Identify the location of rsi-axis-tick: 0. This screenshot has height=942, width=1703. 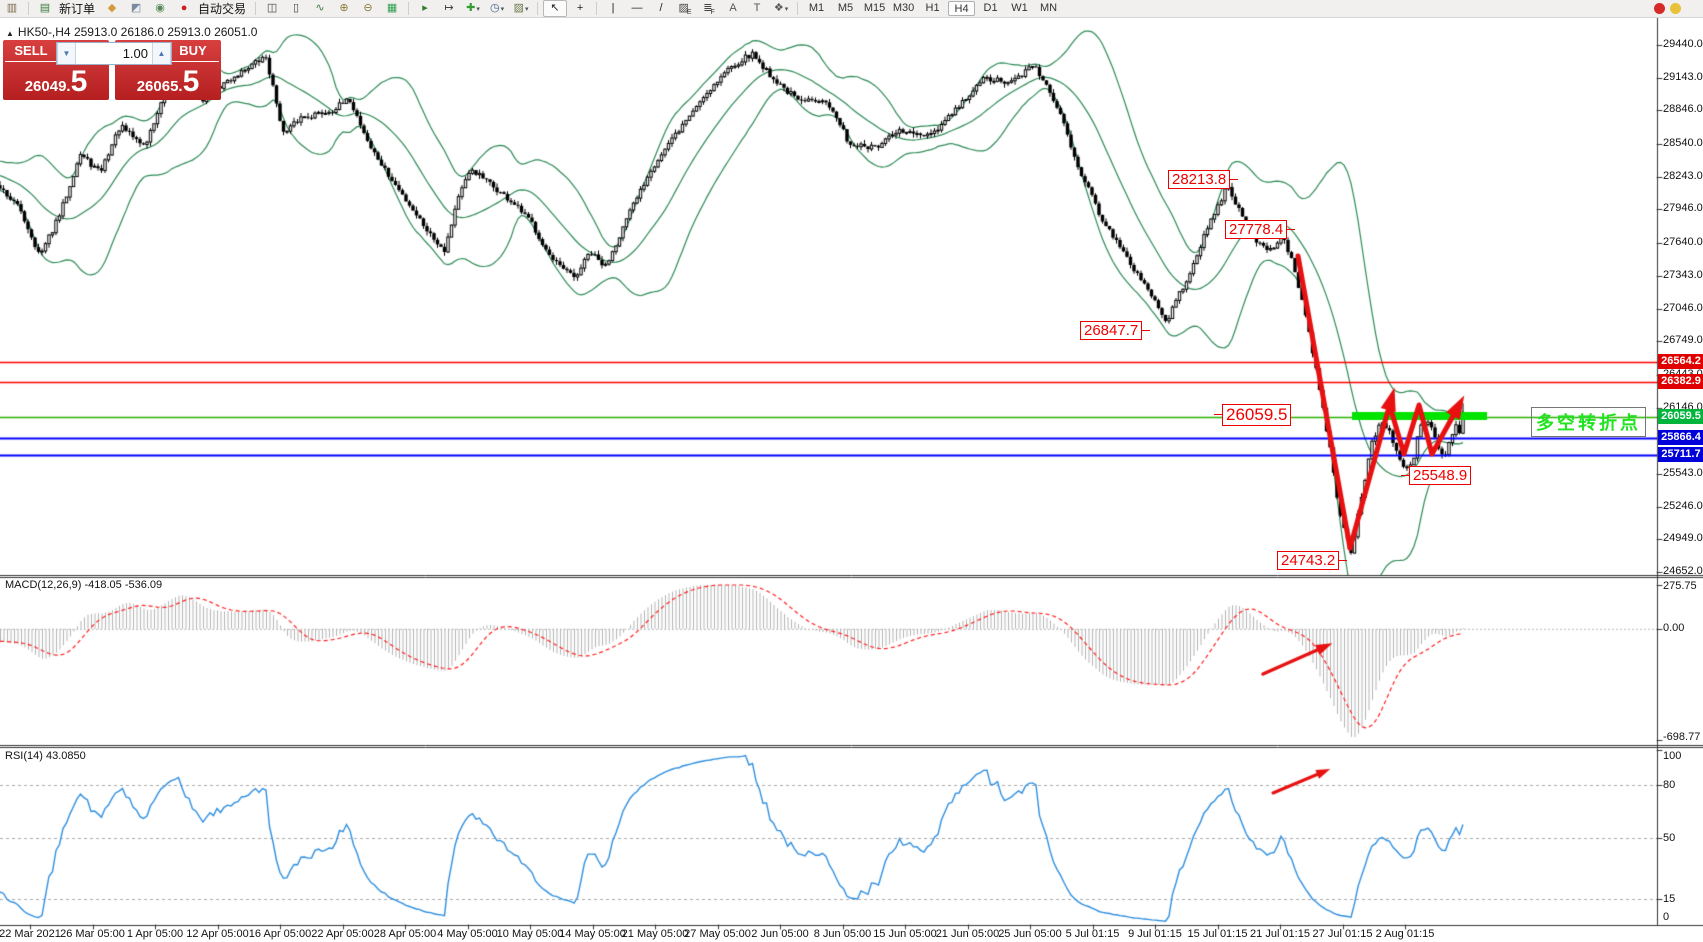
(1666, 917).